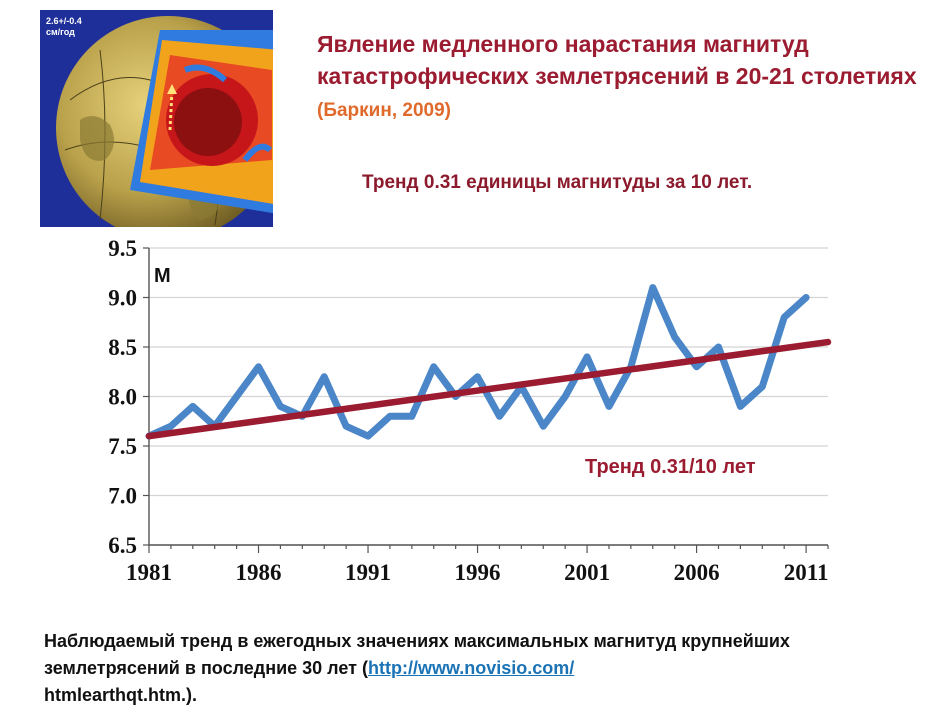  What do you see at coordinates (670, 467) in the screenshot?
I see `trend-line-label: Тренд 0.31/10 лет` at bounding box center [670, 467].